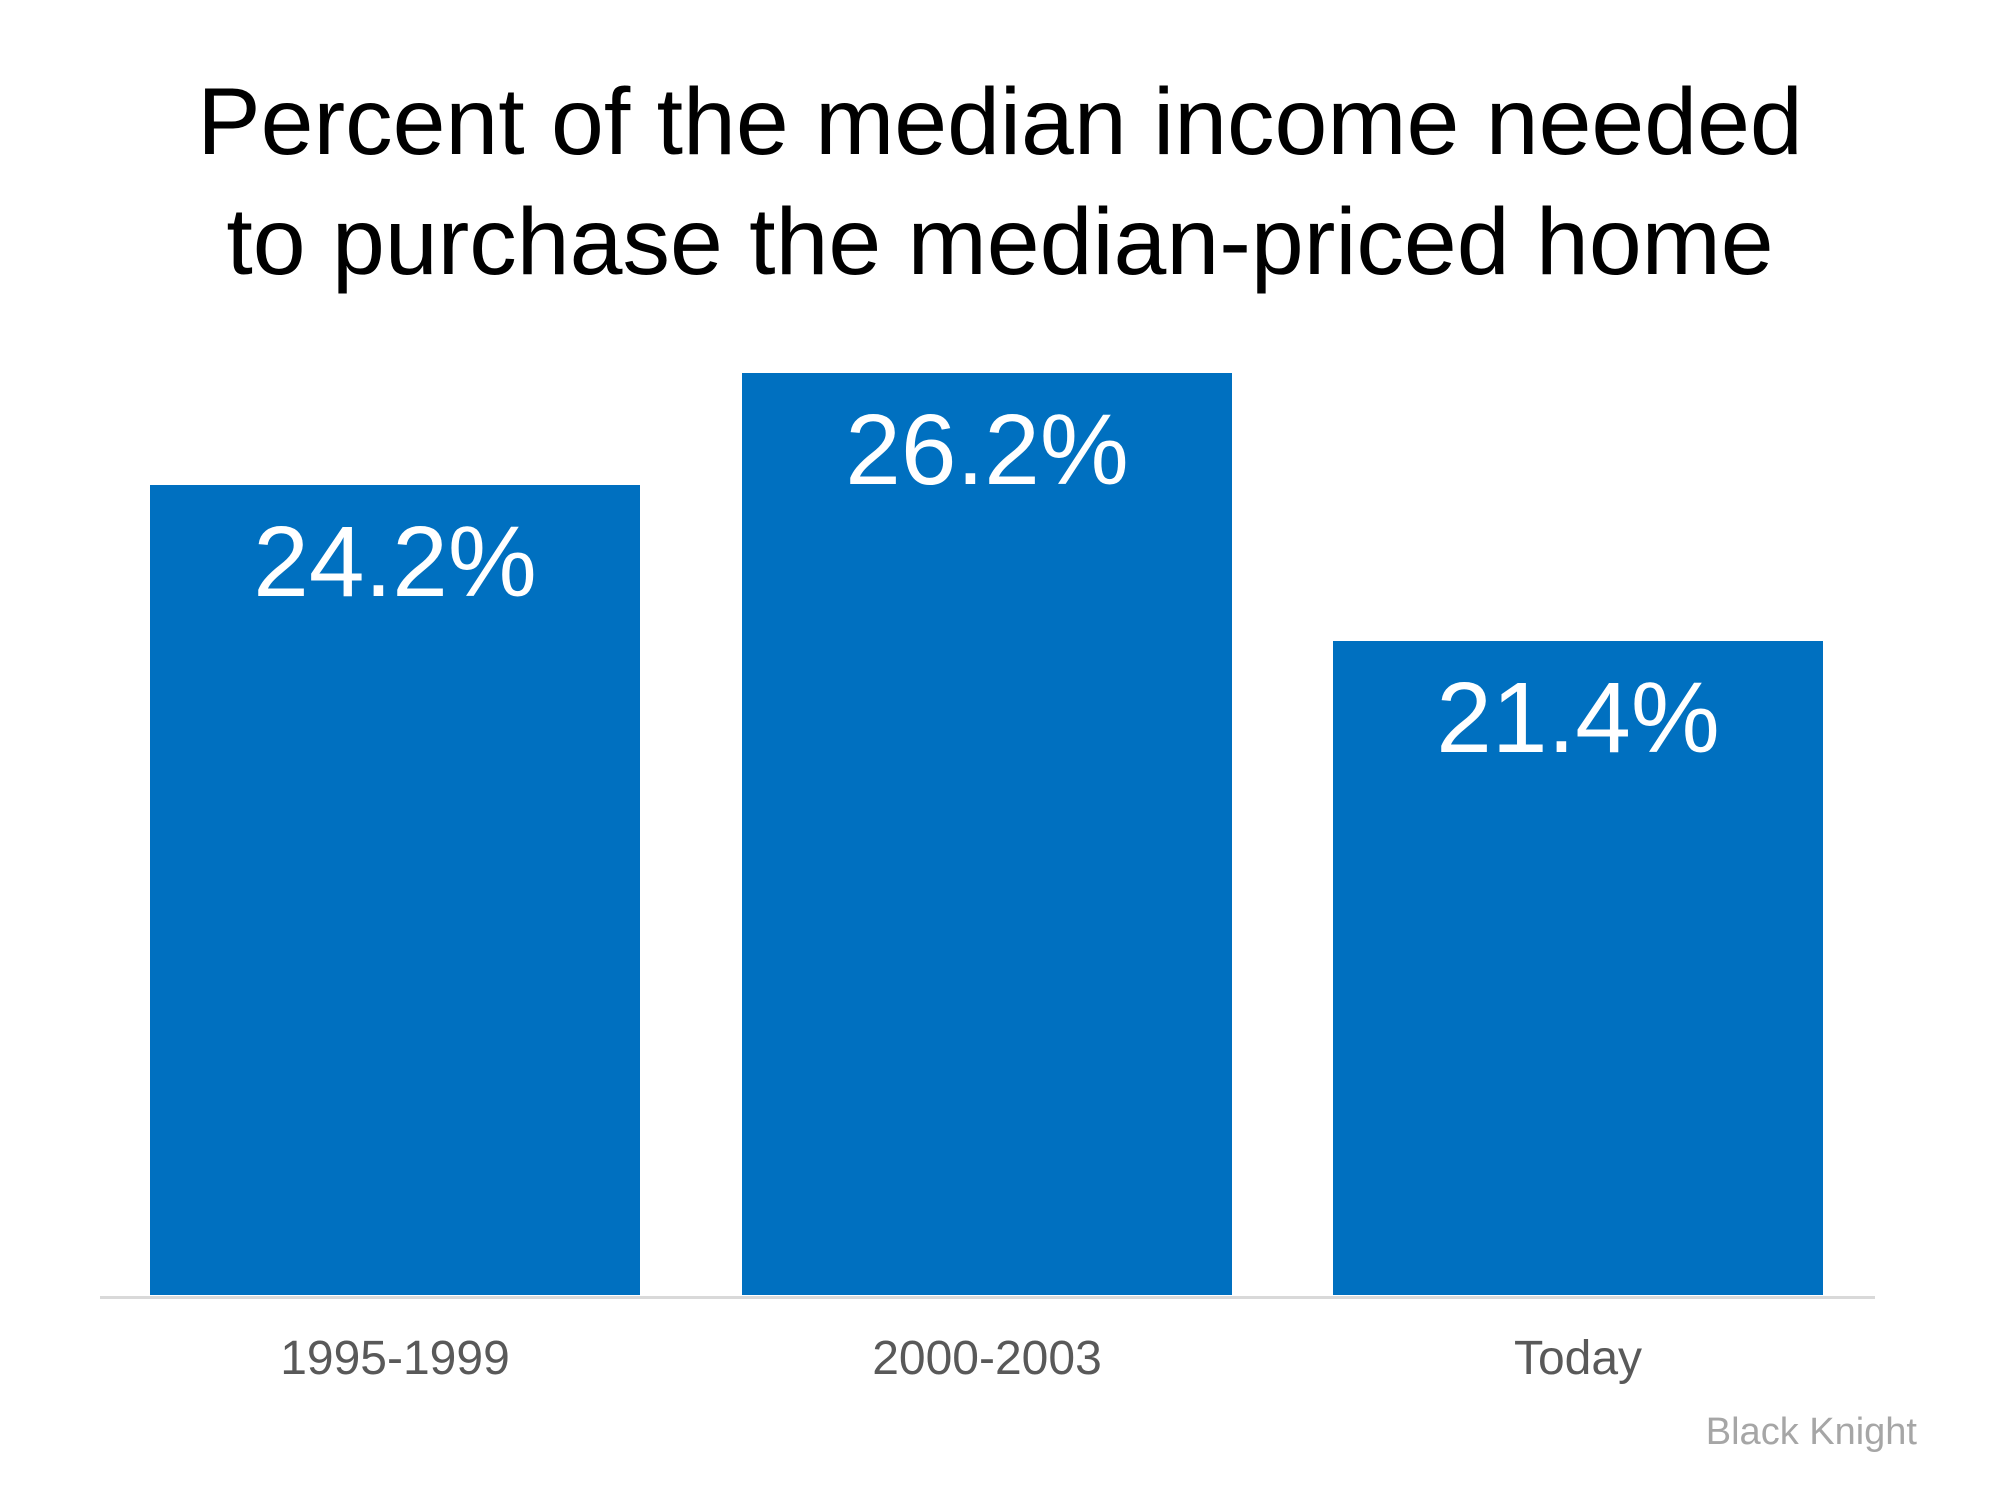 Image resolution: width=2000 pixels, height=1500 pixels. I want to click on category-label: Today, so click(1578, 1358).